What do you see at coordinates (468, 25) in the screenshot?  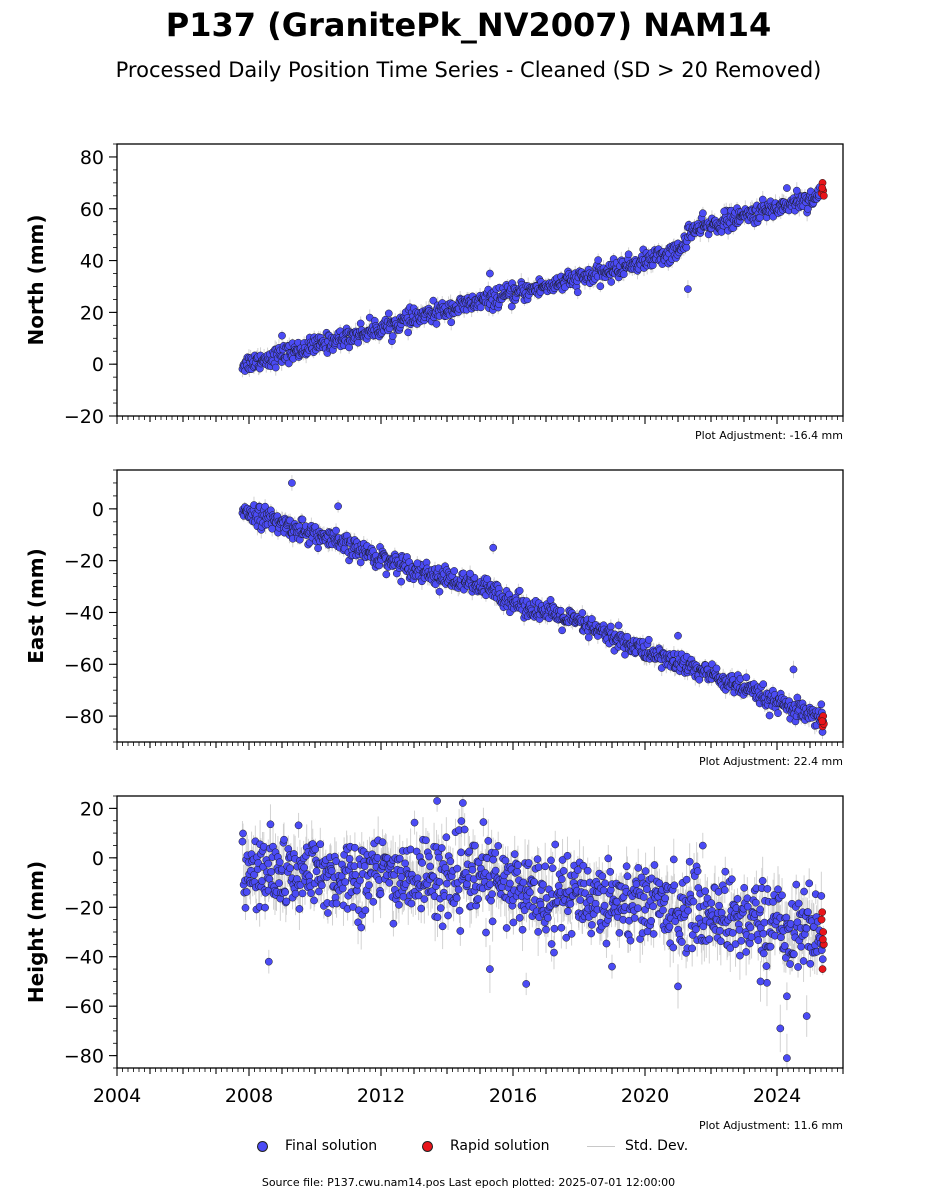 I see `chart-title: P137 (GranitePk_NV2007) NAM14` at bounding box center [468, 25].